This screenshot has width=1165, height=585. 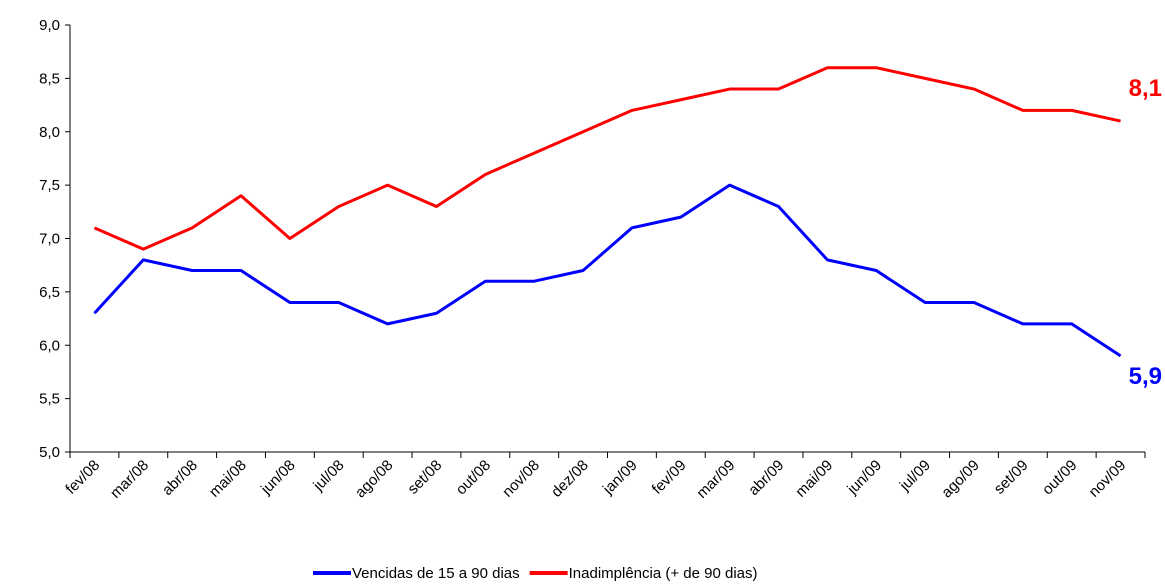 What do you see at coordinates (49, 292) in the screenshot?
I see `y-tick-label: 6,5` at bounding box center [49, 292].